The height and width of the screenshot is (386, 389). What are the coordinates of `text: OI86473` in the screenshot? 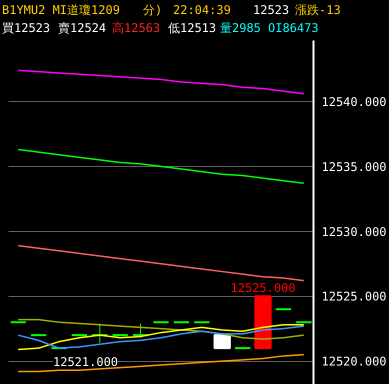 It's located at (293, 28).